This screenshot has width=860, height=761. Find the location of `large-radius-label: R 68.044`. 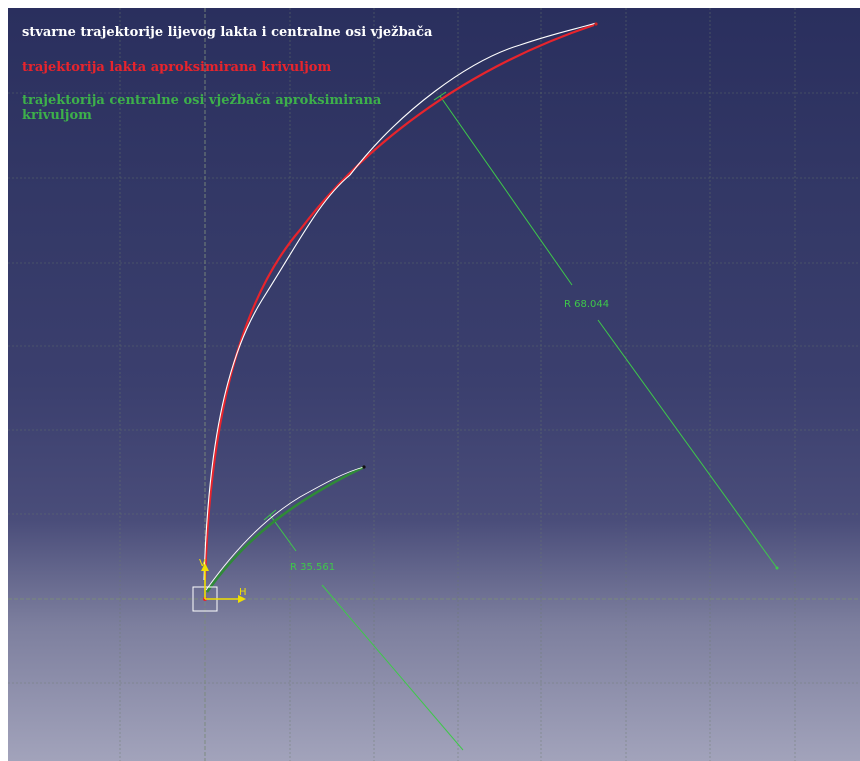

large-radius-label: R 68.044 is located at coordinates (586, 304).